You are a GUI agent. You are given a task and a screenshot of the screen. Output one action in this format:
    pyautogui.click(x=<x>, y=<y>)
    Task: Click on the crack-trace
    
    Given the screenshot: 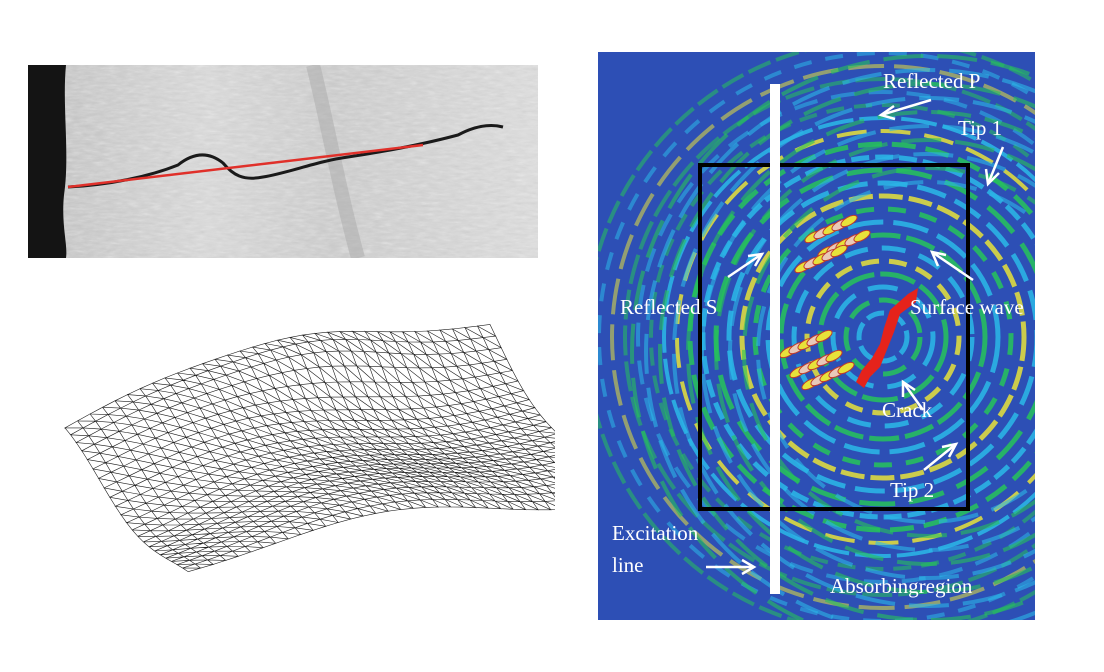 What is the action you would take?
    pyautogui.click(x=285, y=156)
    